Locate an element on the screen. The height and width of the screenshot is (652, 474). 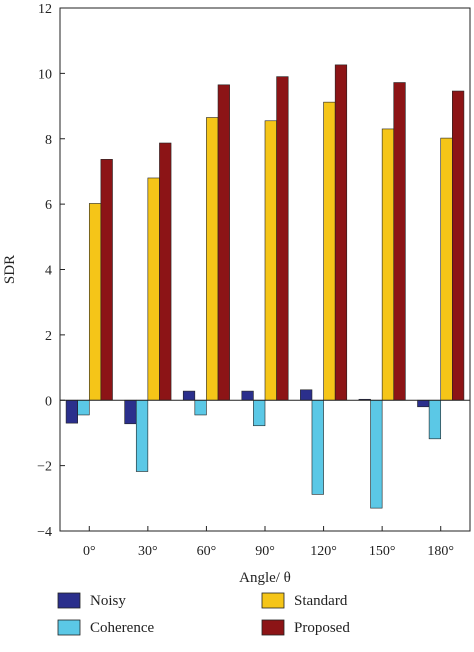
x-axis-title: Angle/ θ is located at coordinates (265, 578).